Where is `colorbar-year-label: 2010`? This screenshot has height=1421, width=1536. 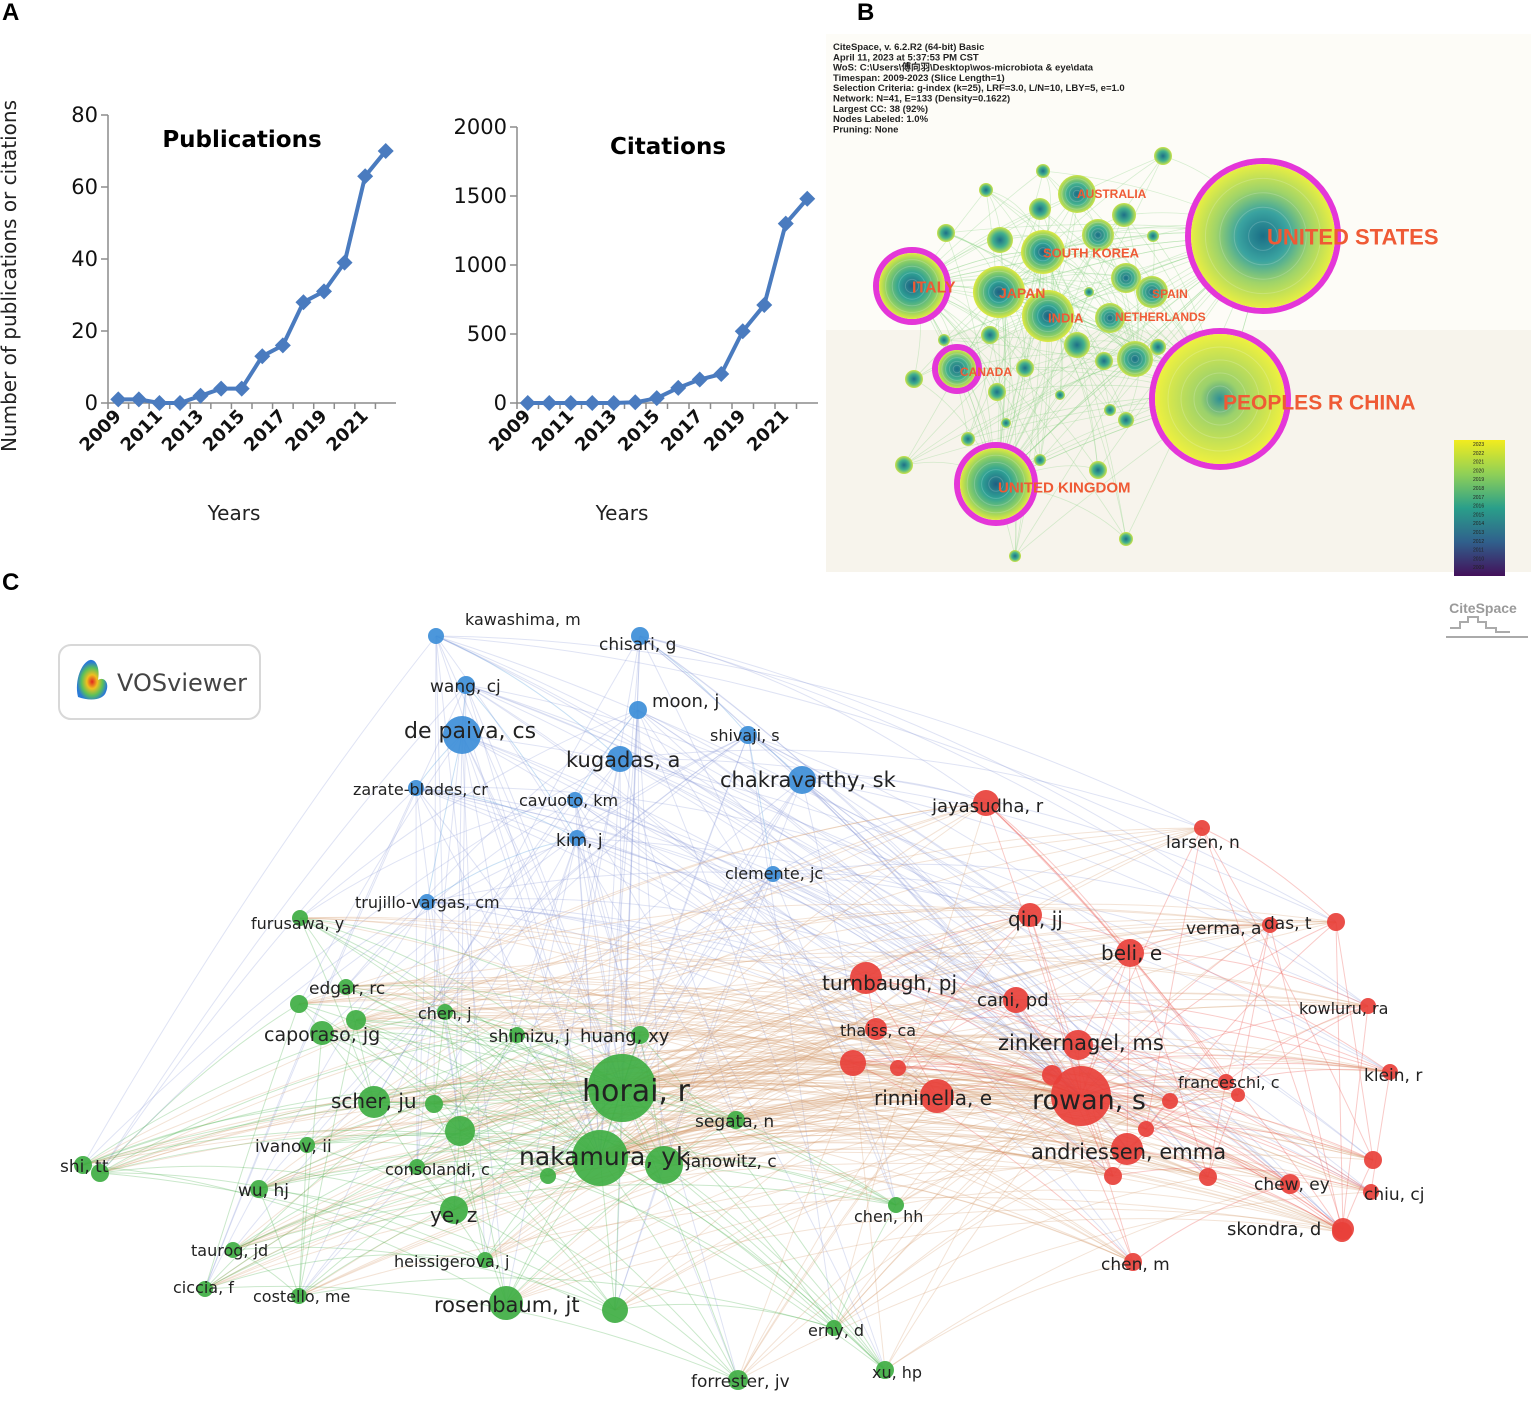 colorbar-year-label: 2010 is located at coordinates (1478, 559).